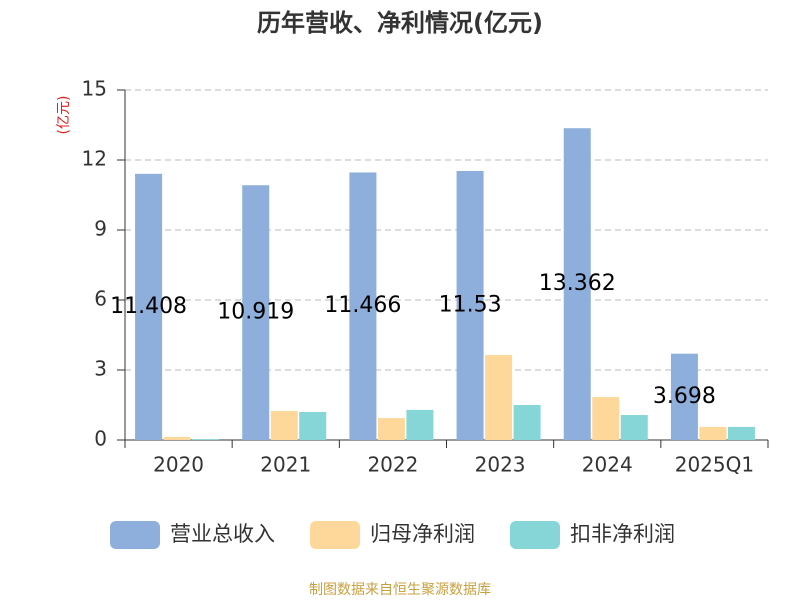  Describe the element at coordinates (178, 465) in the screenshot. I see `x-tick-label: 2020` at that location.